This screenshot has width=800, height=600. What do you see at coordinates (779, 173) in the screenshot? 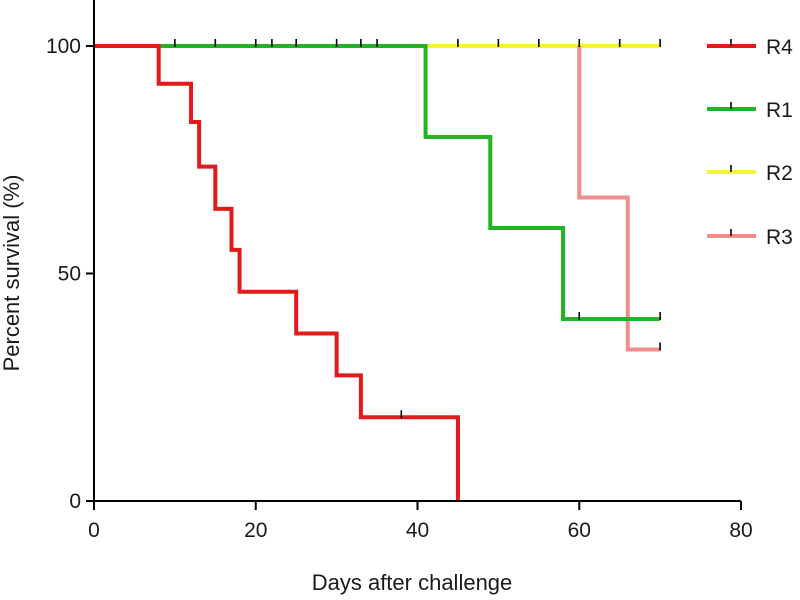
I see `legend-label: R2` at bounding box center [779, 173].